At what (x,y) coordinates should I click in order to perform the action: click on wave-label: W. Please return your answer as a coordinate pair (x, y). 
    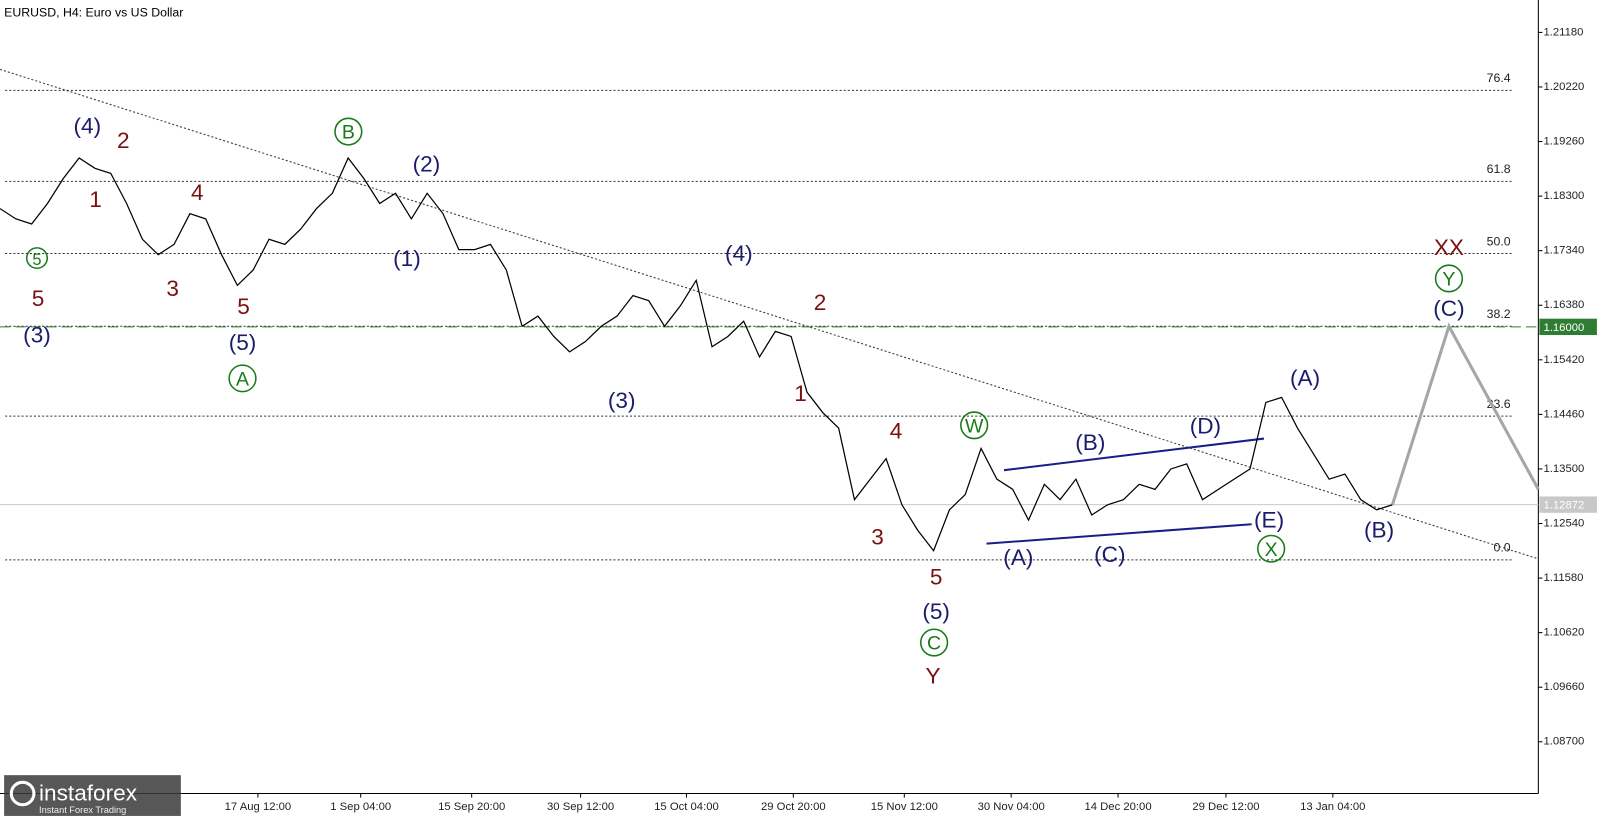
    Looking at the image, I should click on (974, 427).